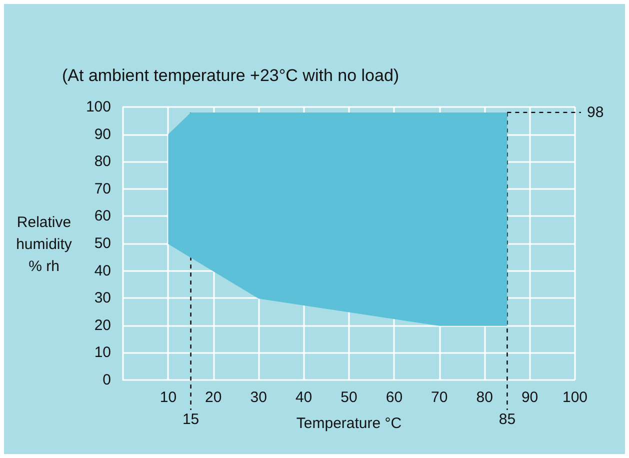 The height and width of the screenshot is (458, 629). I want to click on x-tick-label: 50, so click(349, 397).